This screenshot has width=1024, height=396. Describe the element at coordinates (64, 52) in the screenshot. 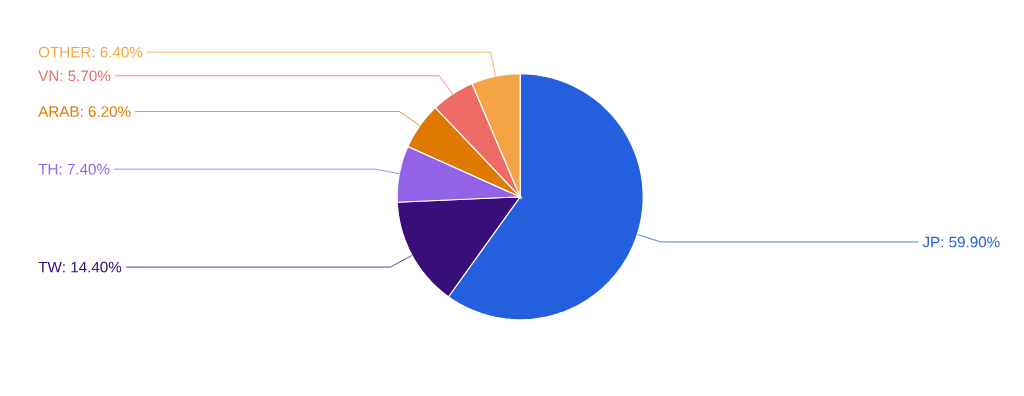

I see `slice-label: OTHER` at that location.